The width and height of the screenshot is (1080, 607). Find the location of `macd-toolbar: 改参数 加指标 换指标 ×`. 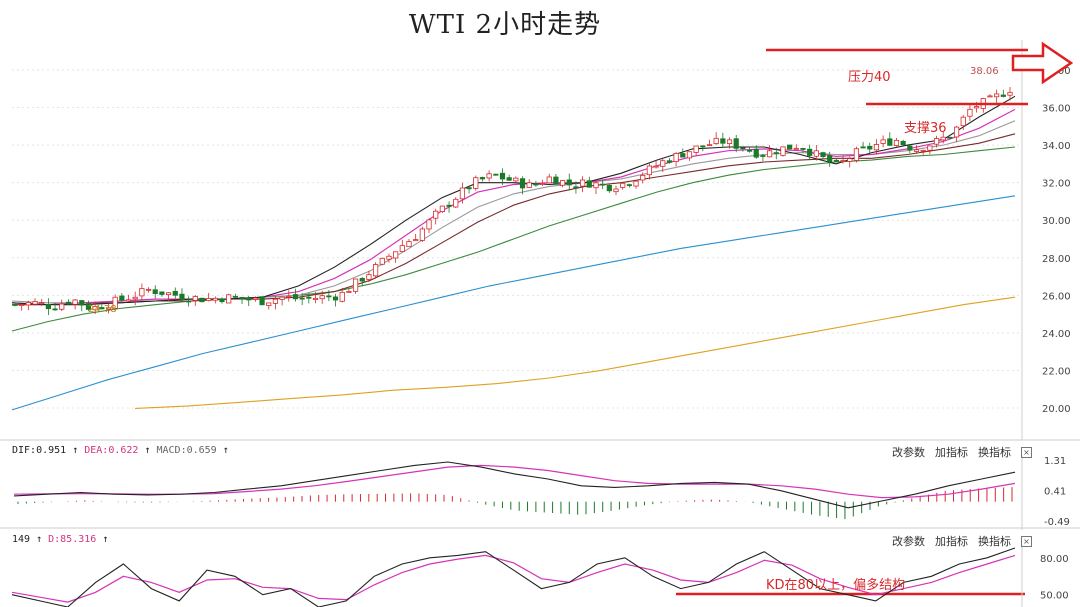

macd-toolbar: 改参数 加指标 换指标 × is located at coordinates (962, 452).